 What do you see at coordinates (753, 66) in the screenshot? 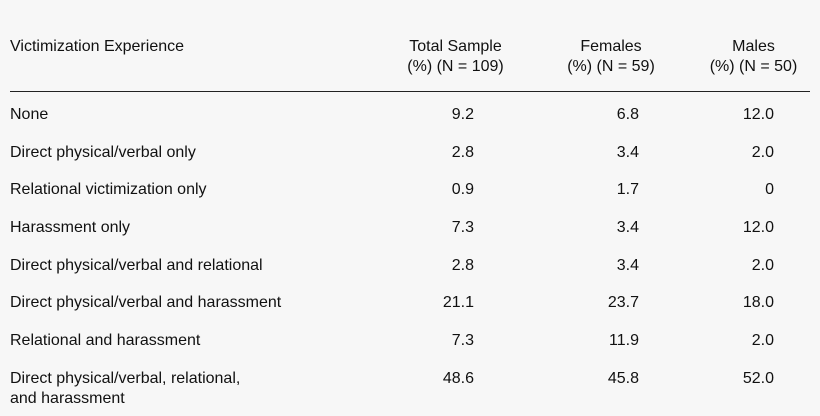
I see `header-males-line2: (%) (N = 50)` at bounding box center [753, 66].